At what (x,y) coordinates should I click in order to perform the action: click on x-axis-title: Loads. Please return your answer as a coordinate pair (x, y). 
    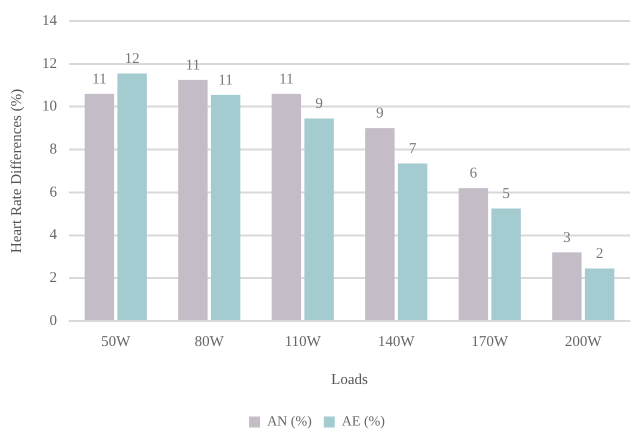
    Looking at the image, I should click on (349, 380).